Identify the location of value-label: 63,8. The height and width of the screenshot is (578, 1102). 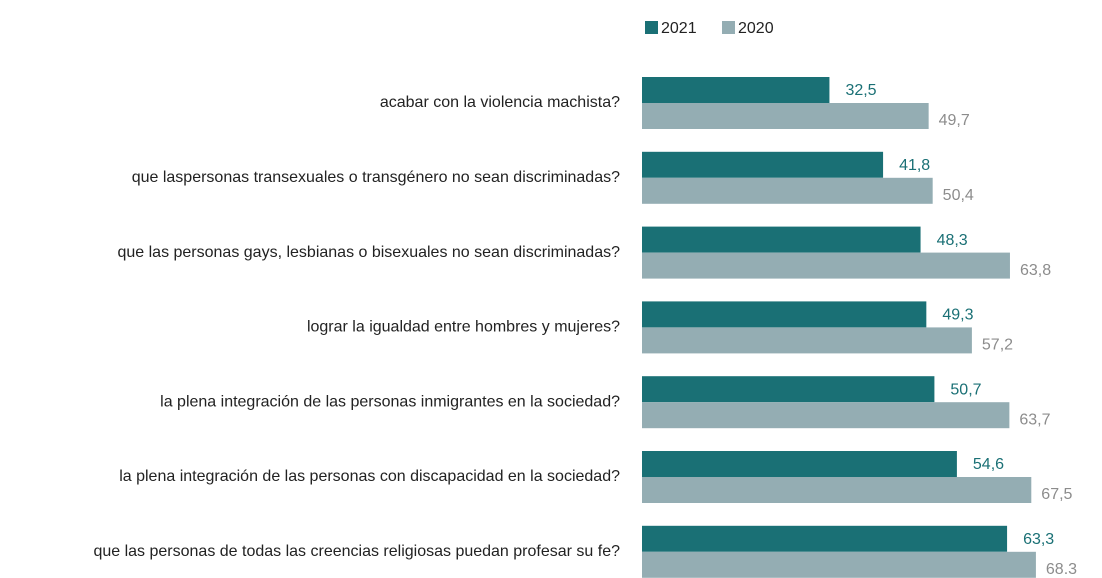
(1035, 270).